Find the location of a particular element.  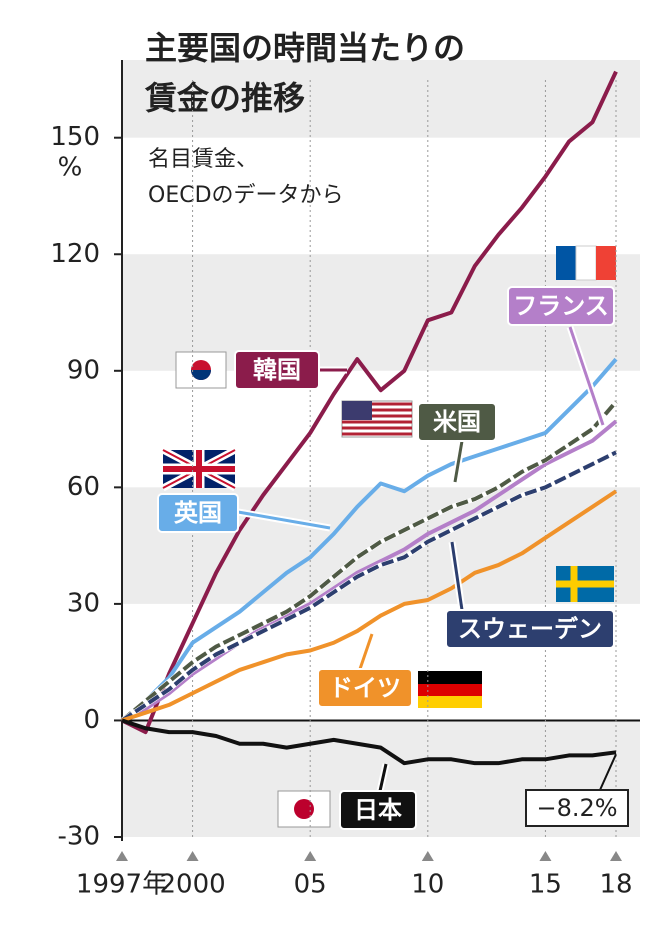

series-label: 日本 is located at coordinates (378, 810).